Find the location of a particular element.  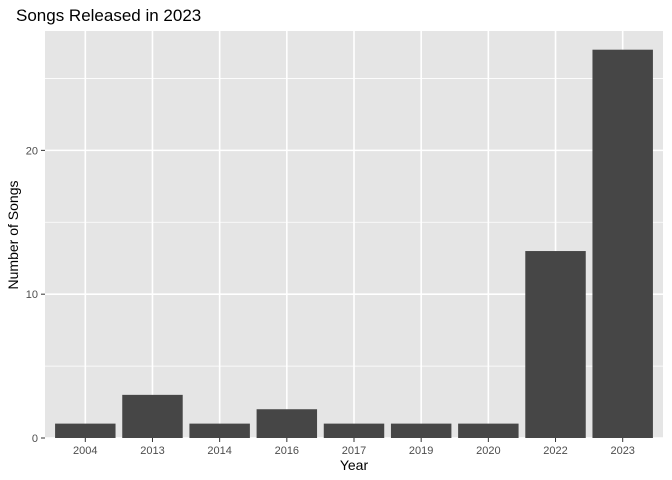

x-axis: 2004 2013 2014 2016 2017 2019 2020 2022 2023 is located at coordinates (354, 447).